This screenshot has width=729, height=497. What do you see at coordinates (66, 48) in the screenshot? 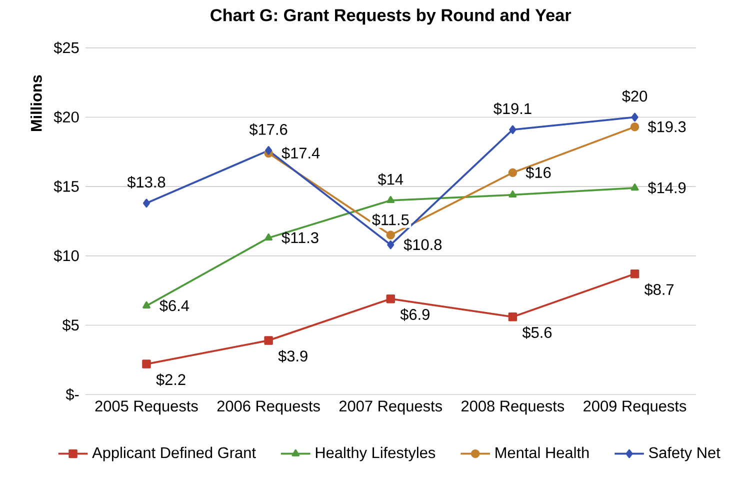
I see `y-tick-label: $25` at bounding box center [66, 48].